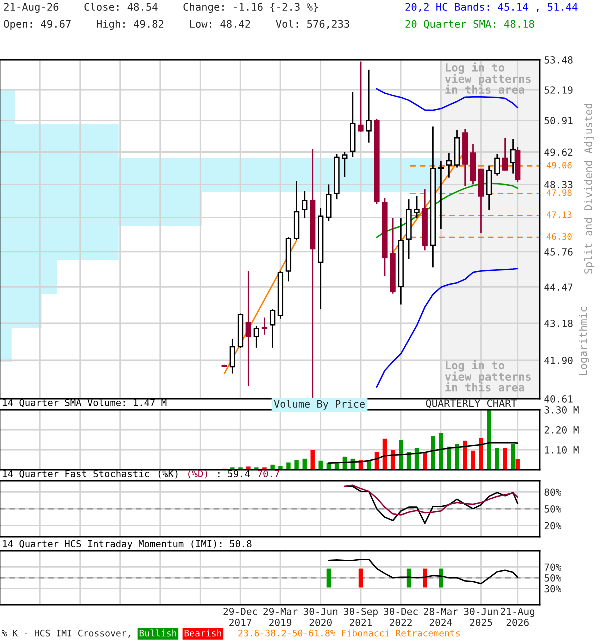  What do you see at coordinates (241, 617) in the screenshot?
I see `x-tick-label: 29-Dec 2017` at bounding box center [241, 617].